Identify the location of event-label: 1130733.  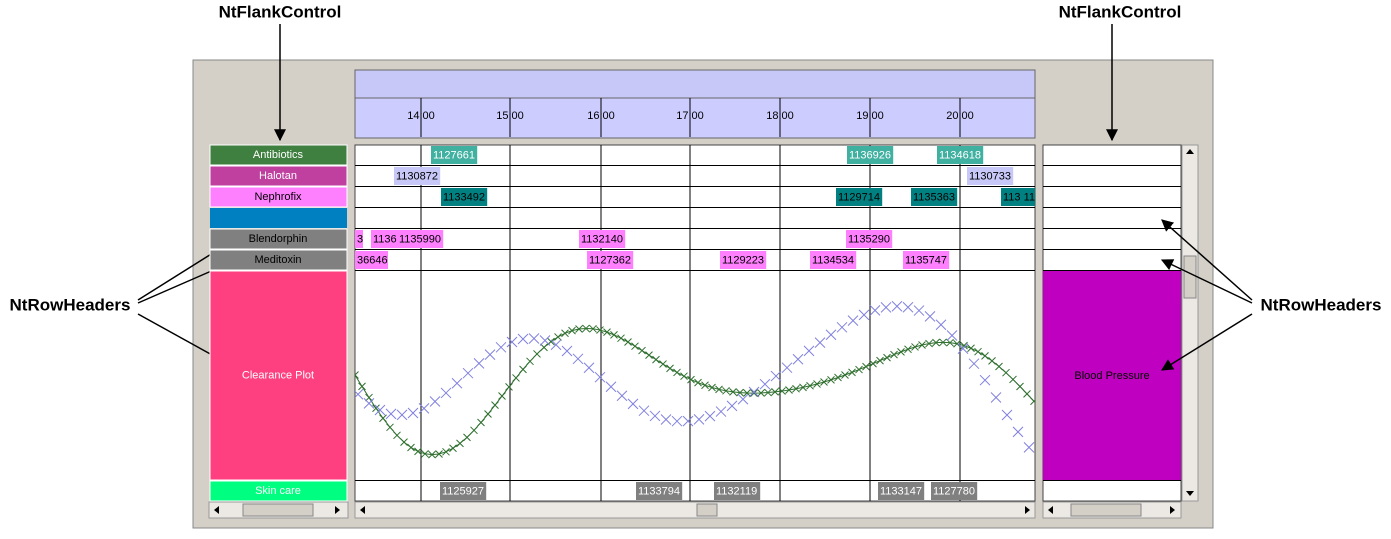
(990, 176).